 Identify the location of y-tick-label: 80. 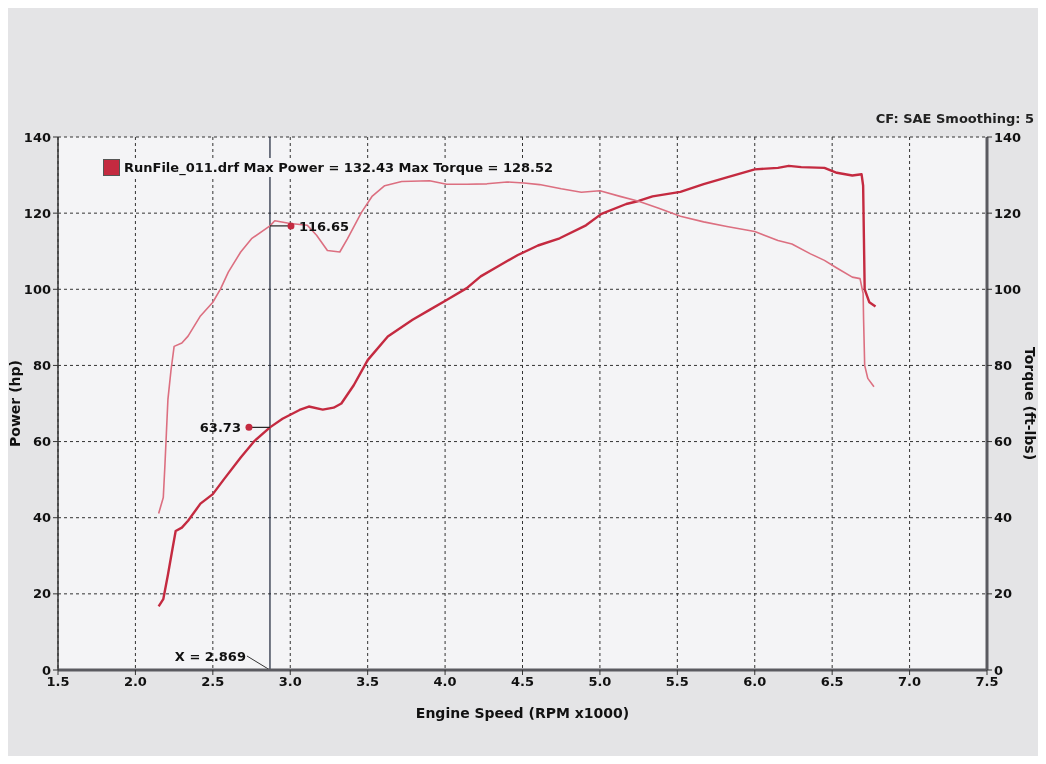
(41, 366).